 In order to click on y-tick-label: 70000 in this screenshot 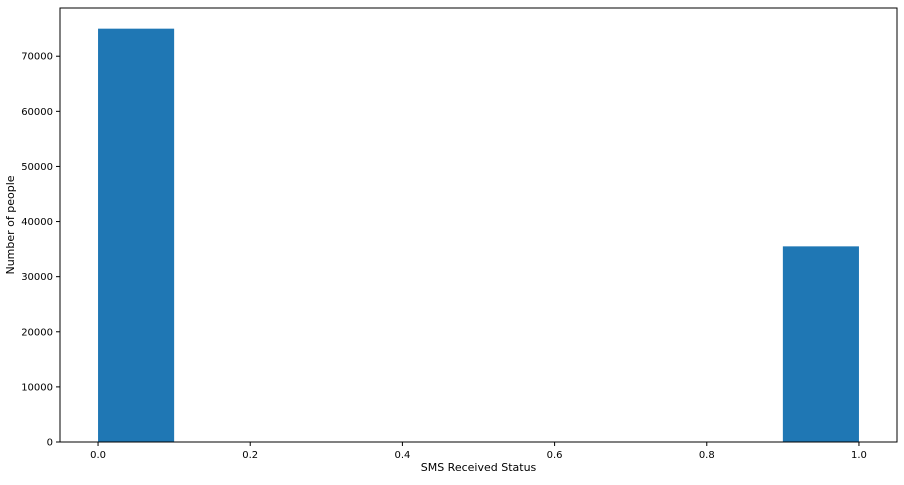, I will do `click(37, 57)`.